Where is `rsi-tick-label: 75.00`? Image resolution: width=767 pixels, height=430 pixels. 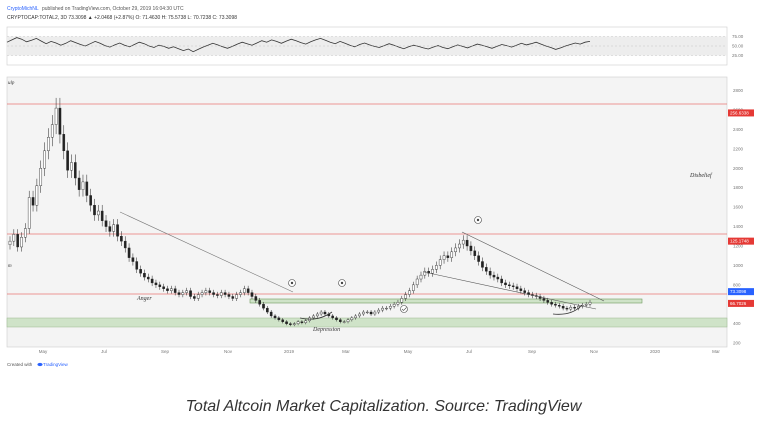
rsi-tick-label: 75.00 is located at coordinates (738, 36).